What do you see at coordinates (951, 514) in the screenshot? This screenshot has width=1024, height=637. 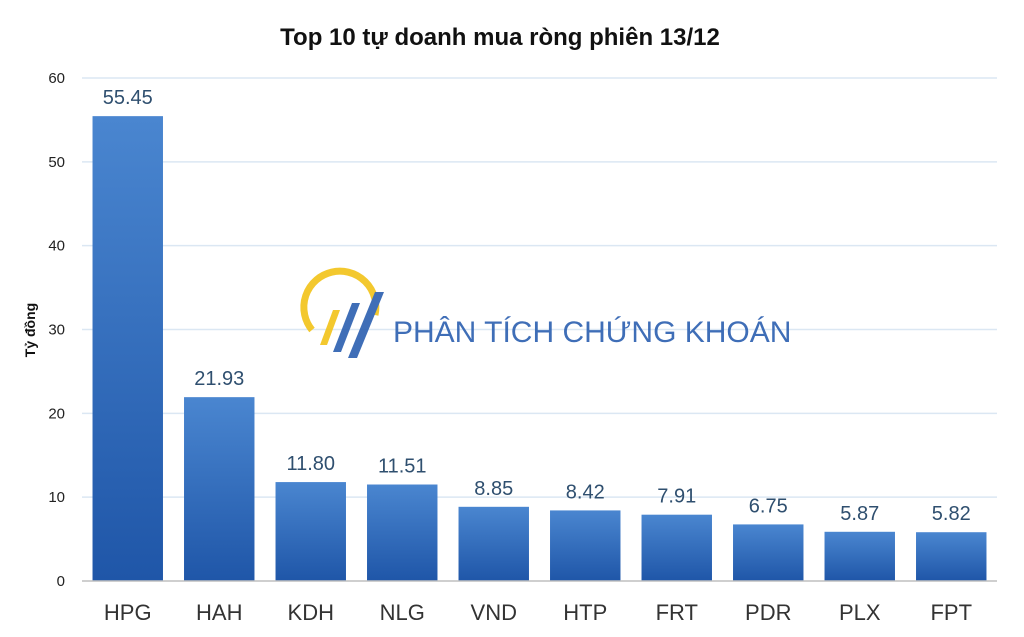 I see `data-label: 5.82` at bounding box center [951, 514].